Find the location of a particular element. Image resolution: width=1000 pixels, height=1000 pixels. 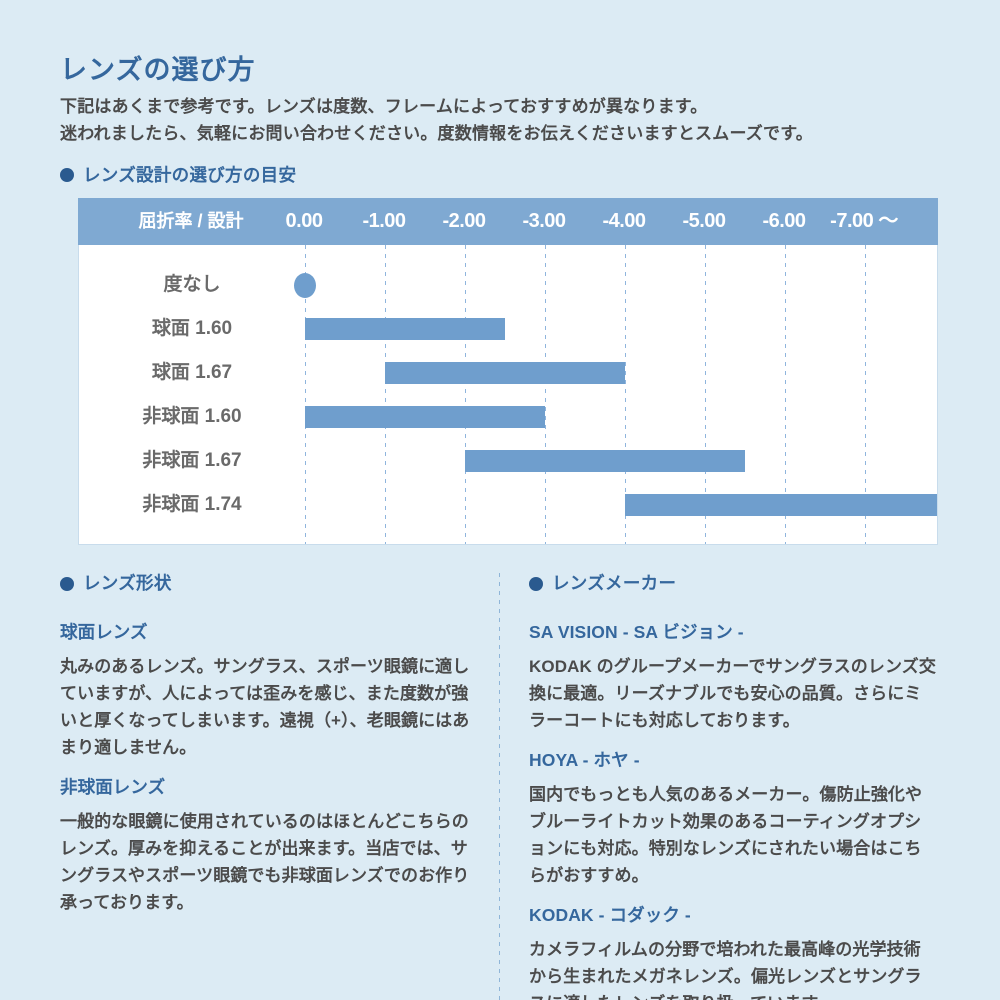

intro-line-1: 下記はあくまで参考です。レンズは度数、フレームによっておすすめが異なります。 is located at coordinates (384, 106).